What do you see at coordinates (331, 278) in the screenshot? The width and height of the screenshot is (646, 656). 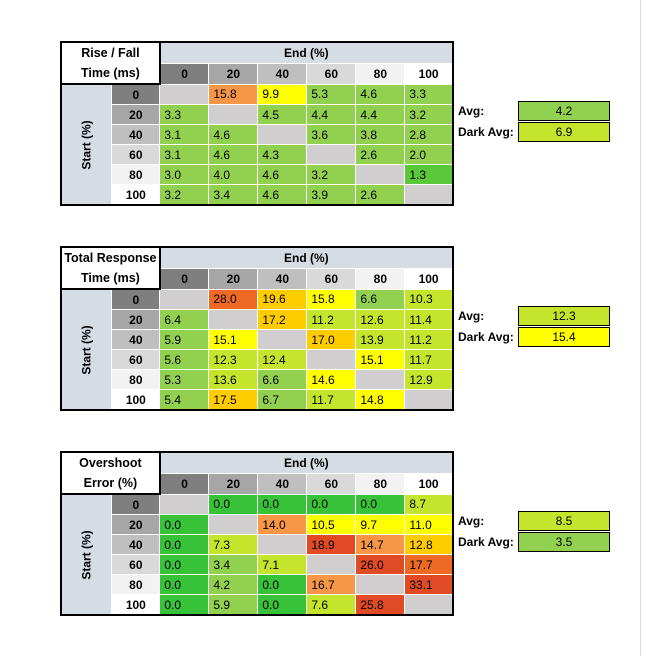 I see `column-header: 60` at bounding box center [331, 278].